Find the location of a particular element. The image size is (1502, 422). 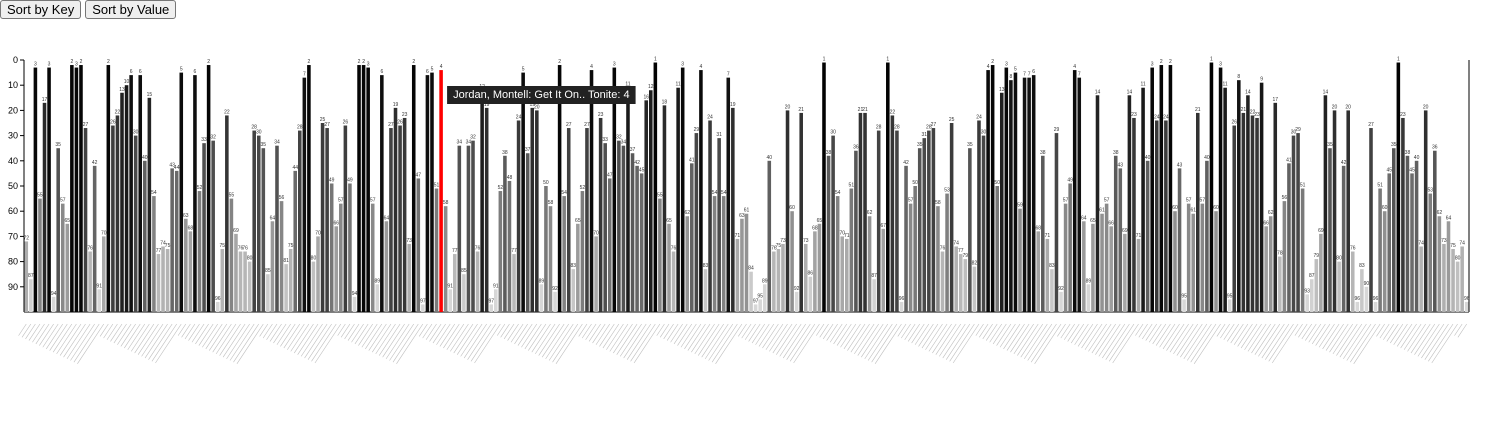

bar-value-label: 25 is located at coordinates (952, 120).